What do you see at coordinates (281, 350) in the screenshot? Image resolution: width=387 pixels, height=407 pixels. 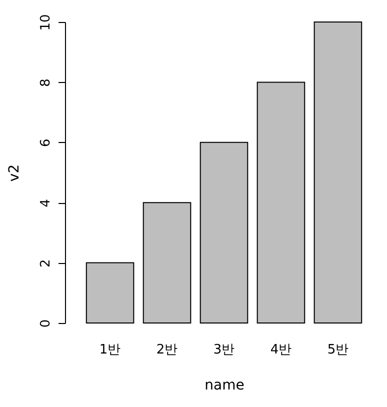 I see `x-tick-label: 4반` at bounding box center [281, 350].